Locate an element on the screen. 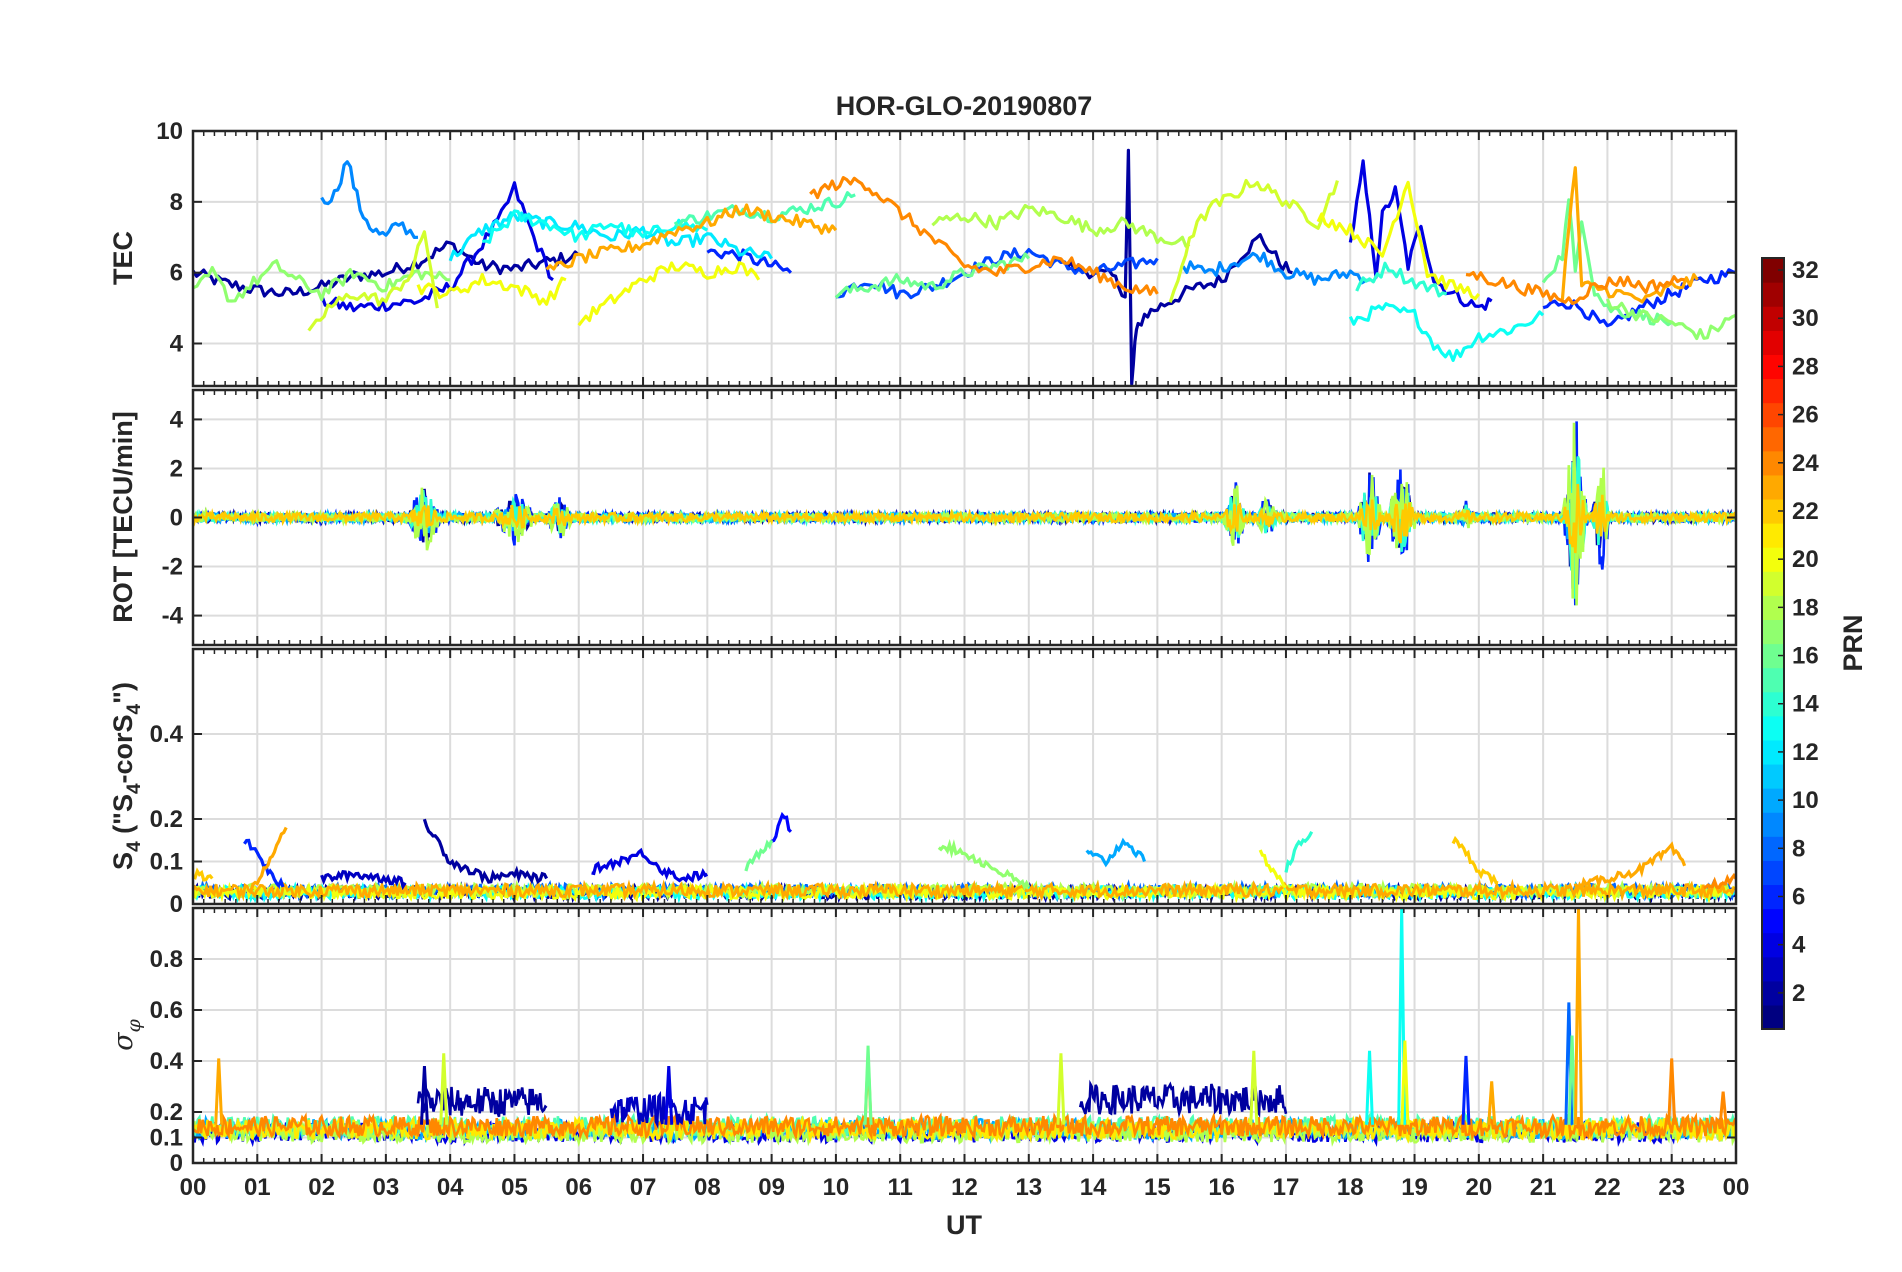 The width and height of the screenshot is (1902, 1272). x-tick-label: 21 is located at coordinates (1543, 1187).